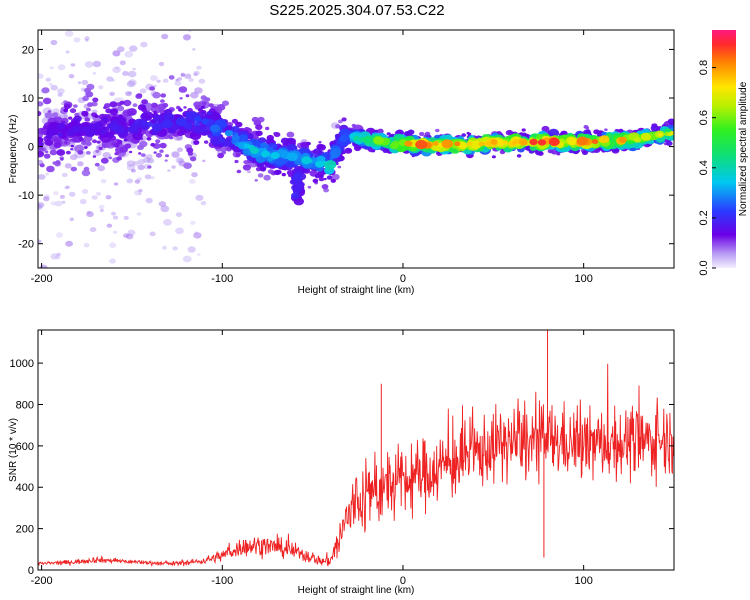 The image size is (750, 600). Describe the element at coordinates (13, 149) in the screenshot. I see `spectrogram-y-axis-label: Frequency (Hz)` at that location.